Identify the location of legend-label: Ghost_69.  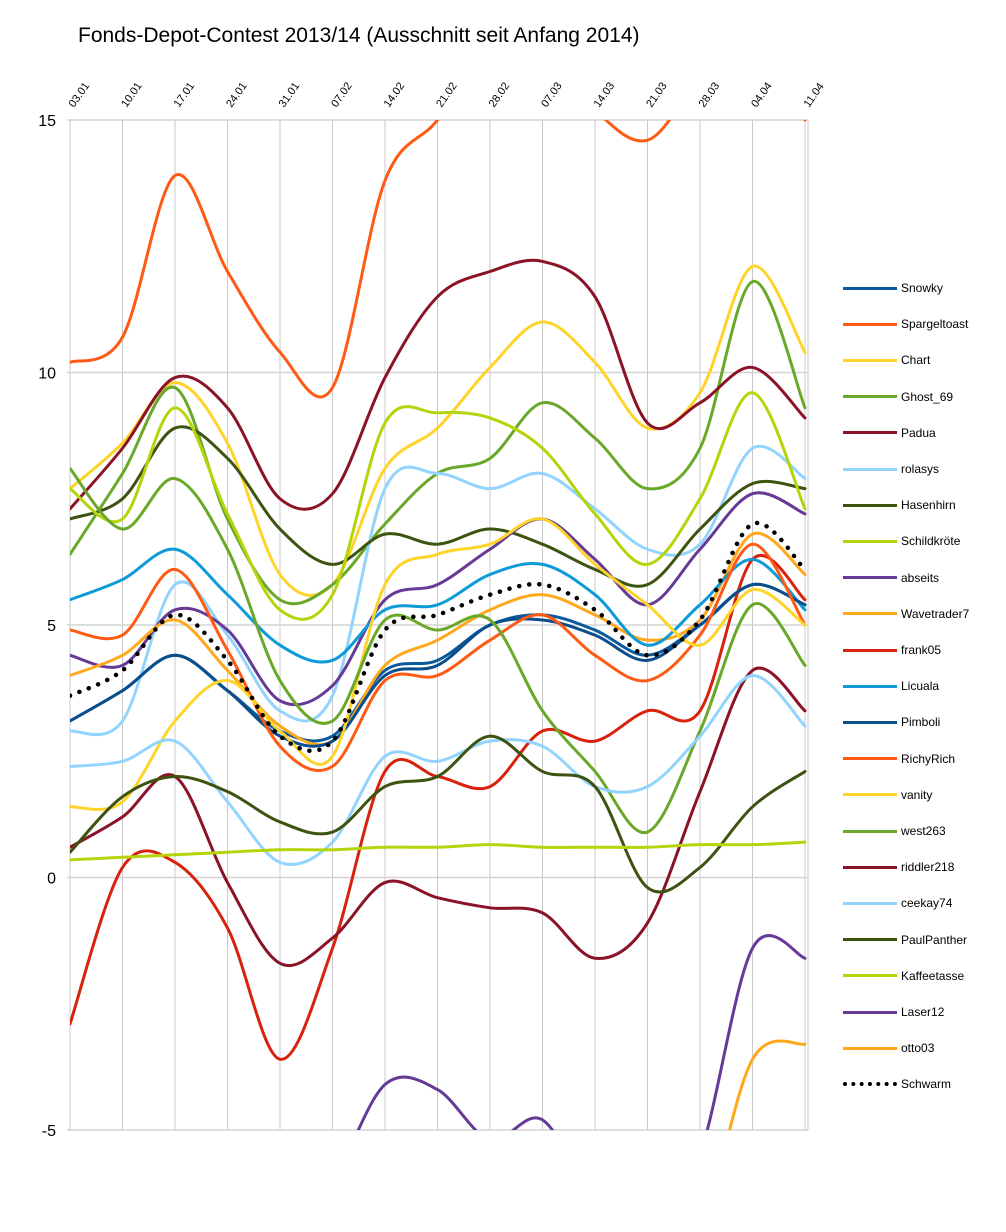
(927, 396).